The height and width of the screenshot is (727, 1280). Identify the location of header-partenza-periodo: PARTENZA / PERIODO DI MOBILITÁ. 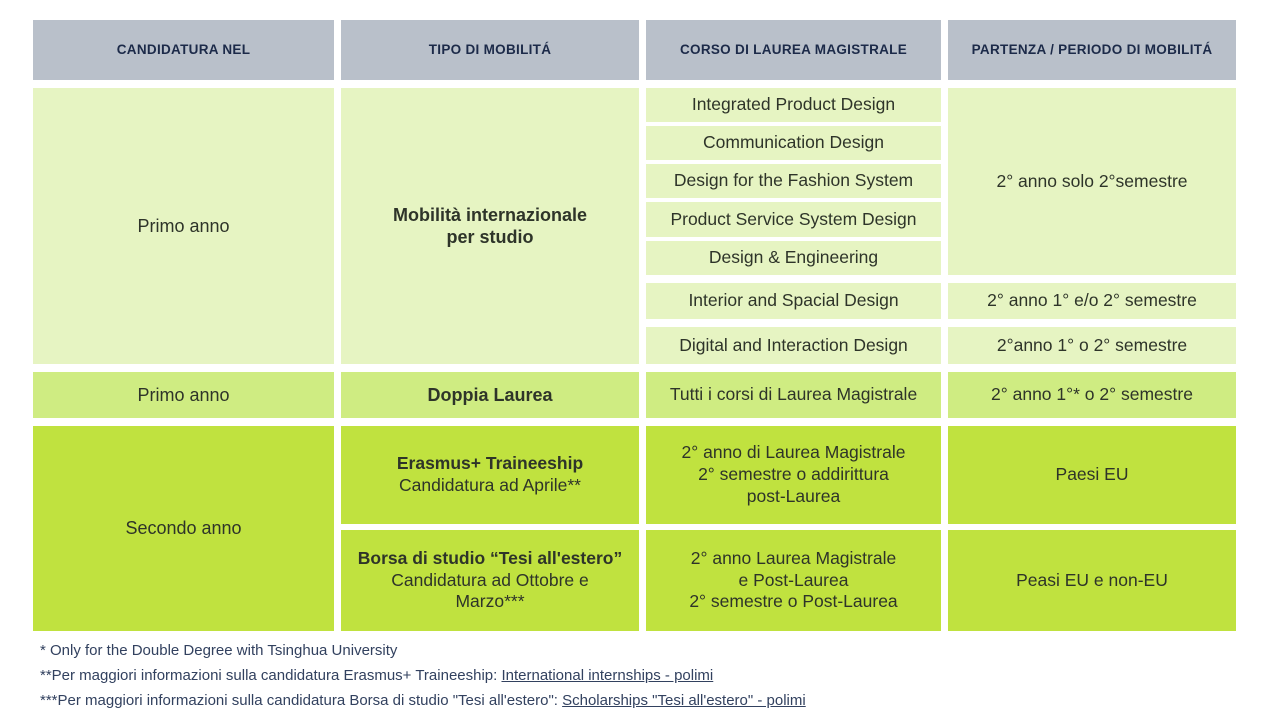
(1092, 50).